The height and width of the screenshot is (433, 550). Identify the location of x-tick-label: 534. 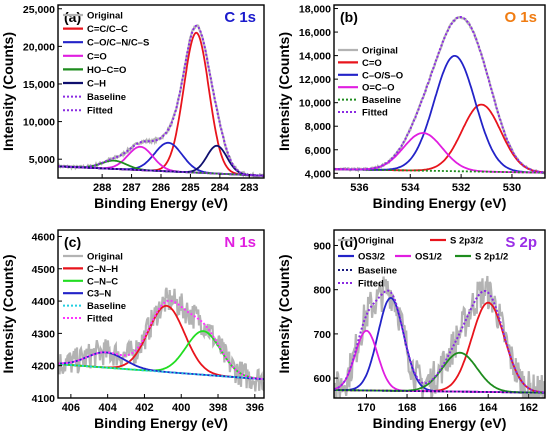
(410, 188).